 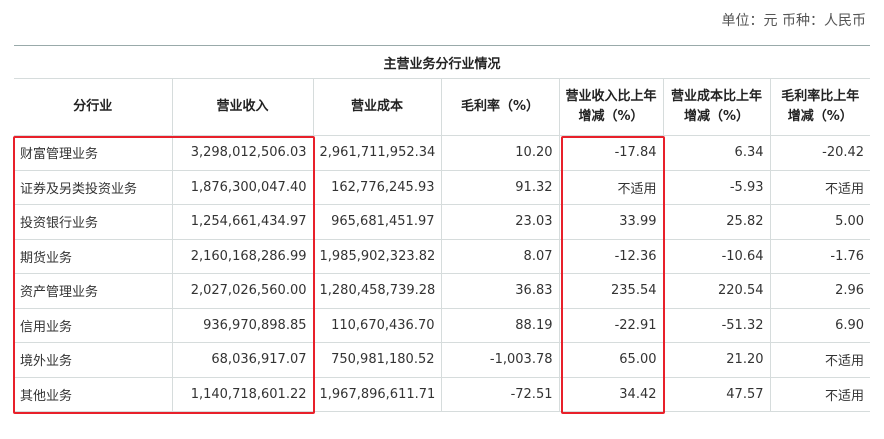 What do you see at coordinates (716, 291) in the screenshot?
I see `cell: 220.54` at bounding box center [716, 291].